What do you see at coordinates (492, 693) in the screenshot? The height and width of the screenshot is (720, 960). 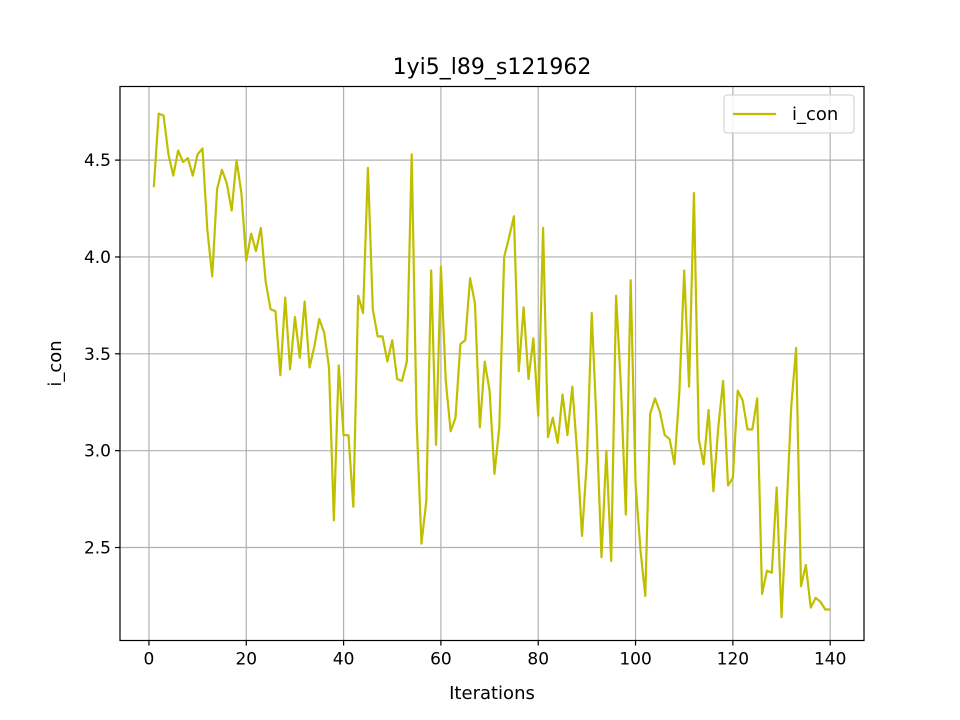 I see `x-axis-label: Iterations` at bounding box center [492, 693].